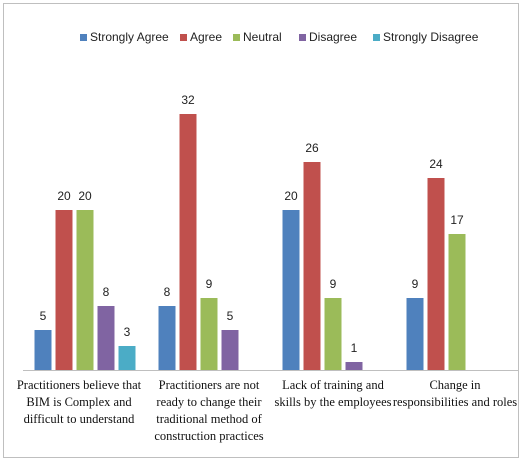  What do you see at coordinates (457, 220) in the screenshot?
I see `data-label-3-2: 17` at bounding box center [457, 220].